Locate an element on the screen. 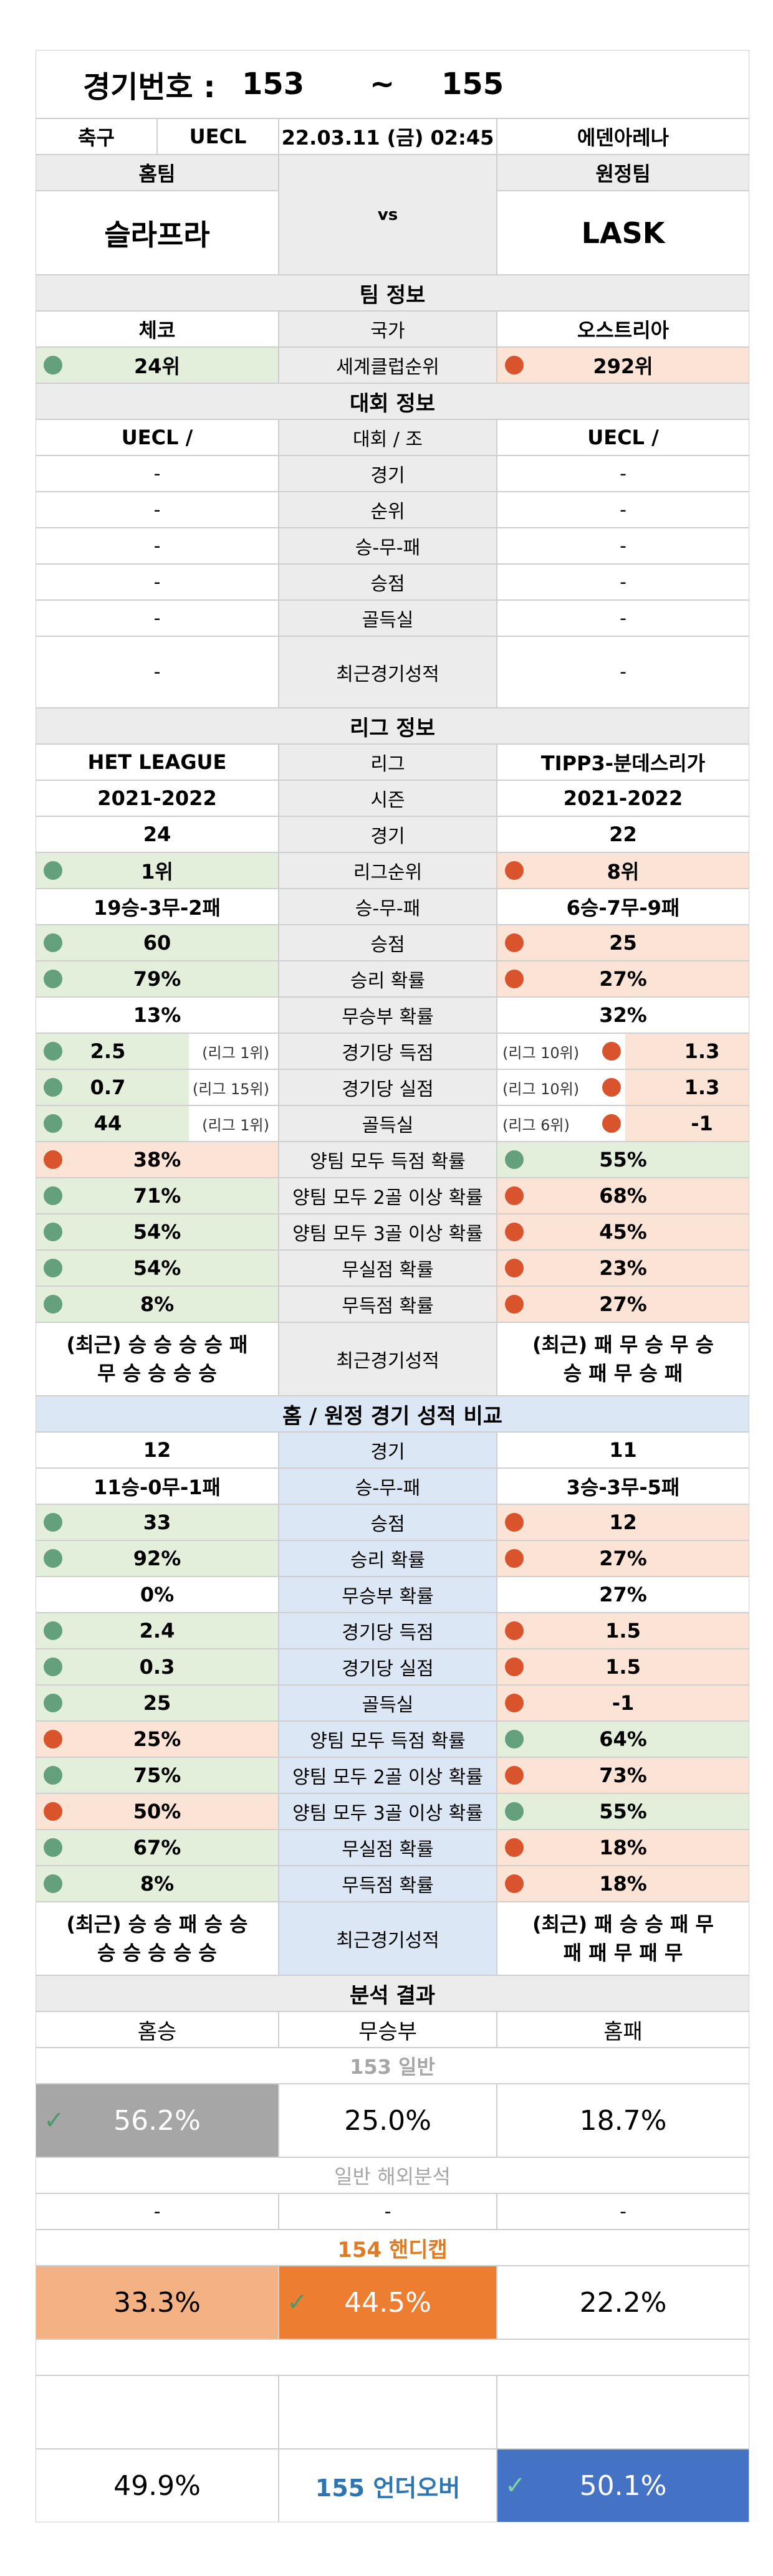 The width and height of the screenshot is (773, 2576). season-label-text: 시즌 is located at coordinates (387, 800).